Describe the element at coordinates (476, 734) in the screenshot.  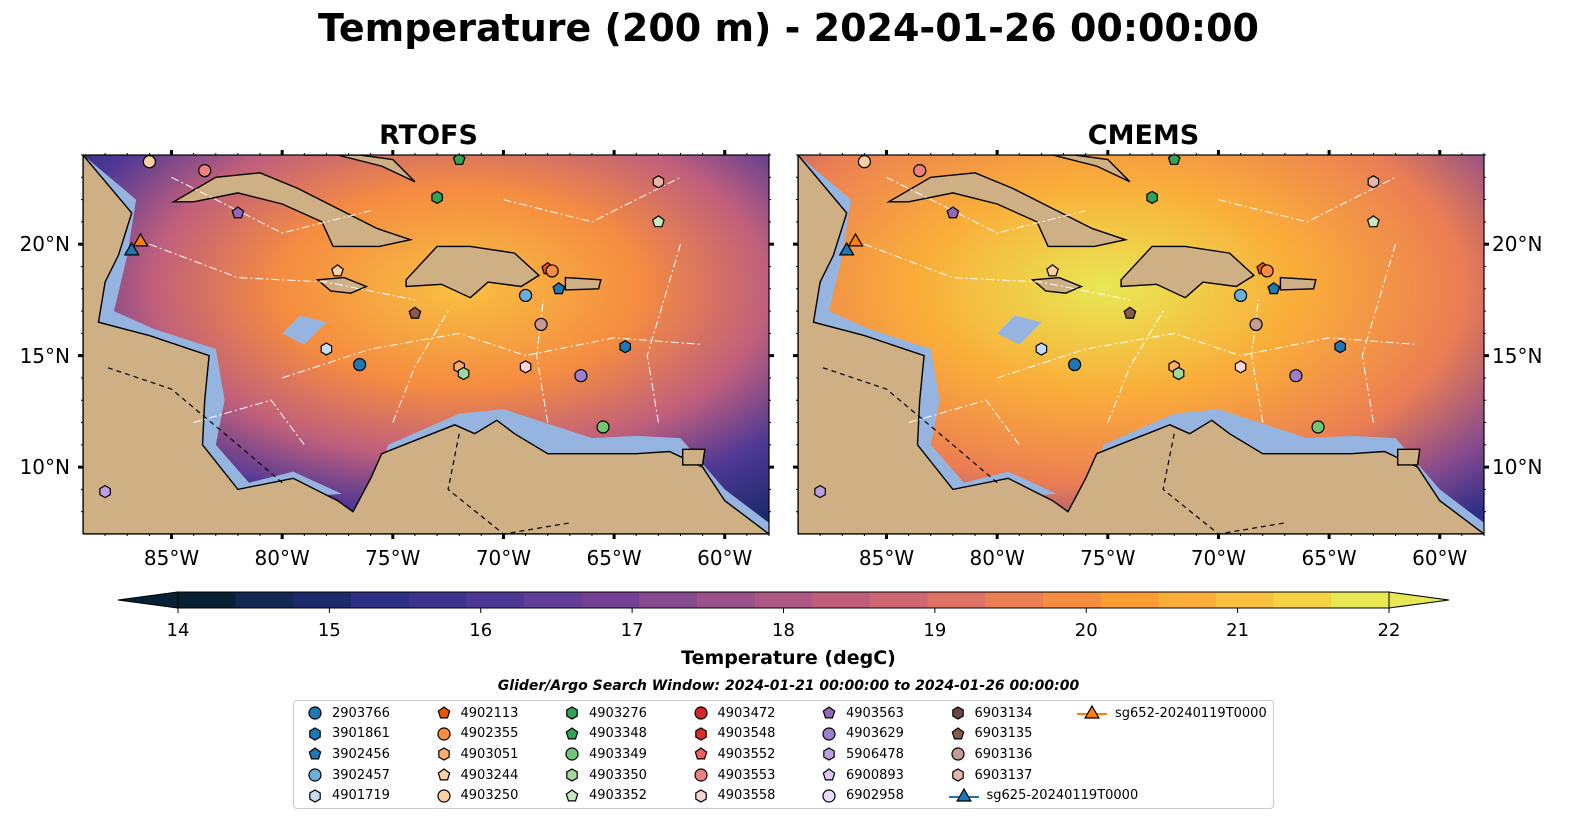
I see `legend-entry: 4902355` at that location.